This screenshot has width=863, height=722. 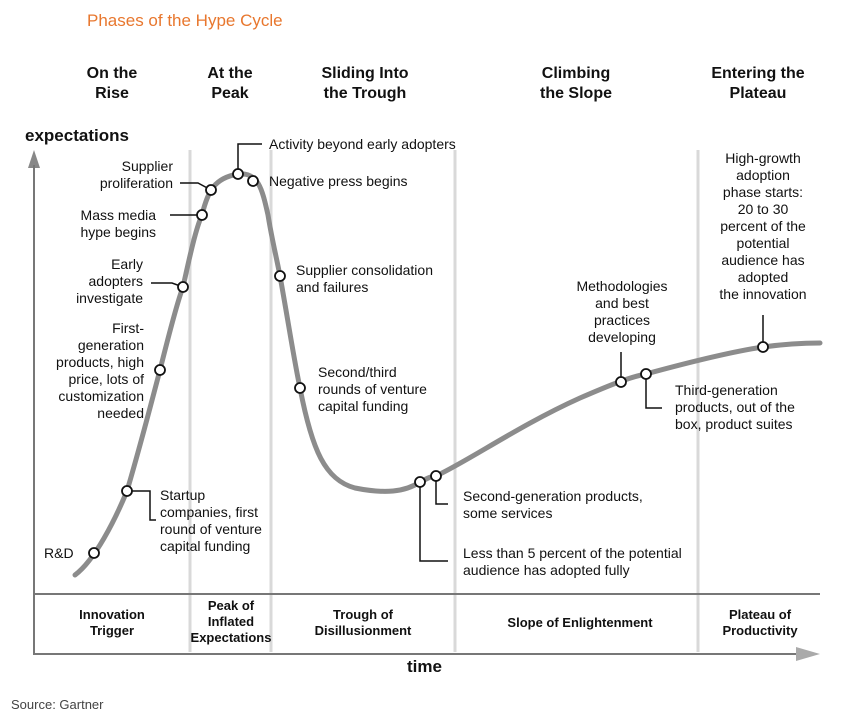 I want to click on x-axis-label: time, so click(x=424, y=666).